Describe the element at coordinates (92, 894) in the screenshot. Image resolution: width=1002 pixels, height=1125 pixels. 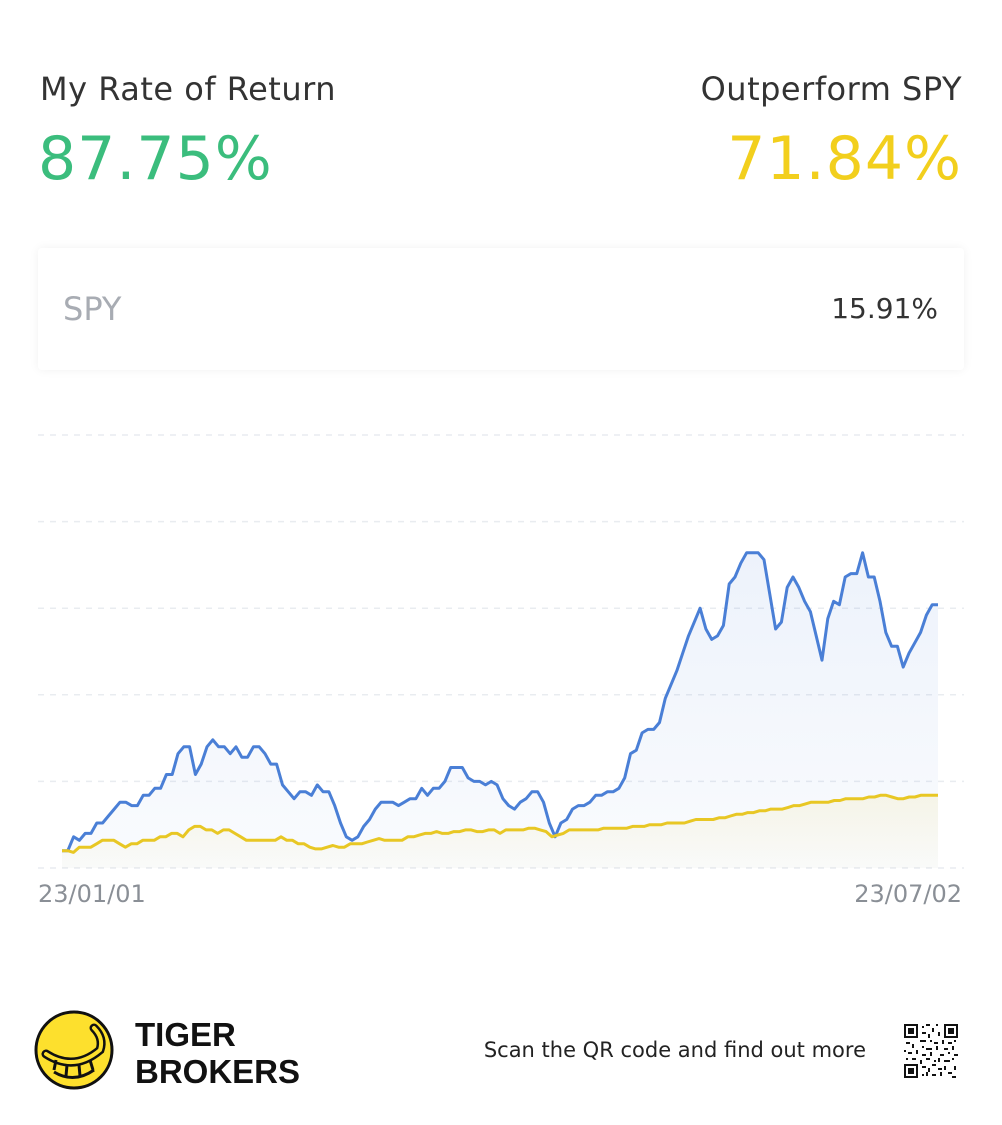
I see `x-axis-start-label: 23/01/01` at that location.